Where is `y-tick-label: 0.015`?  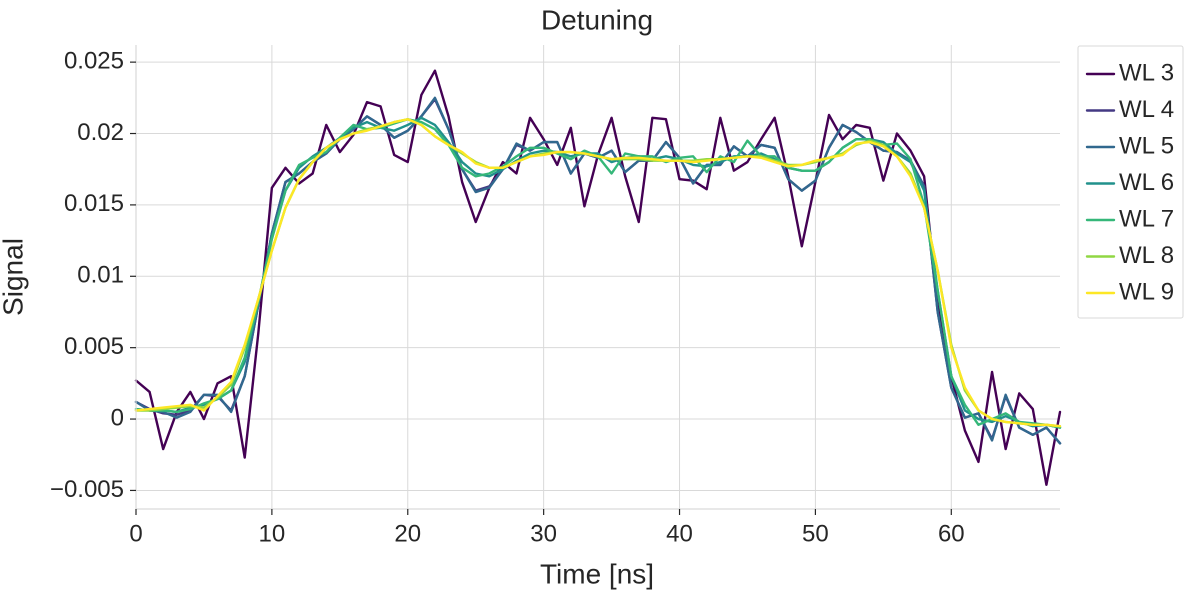 y-tick-label: 0.015 is located at coordinates (94, 203).